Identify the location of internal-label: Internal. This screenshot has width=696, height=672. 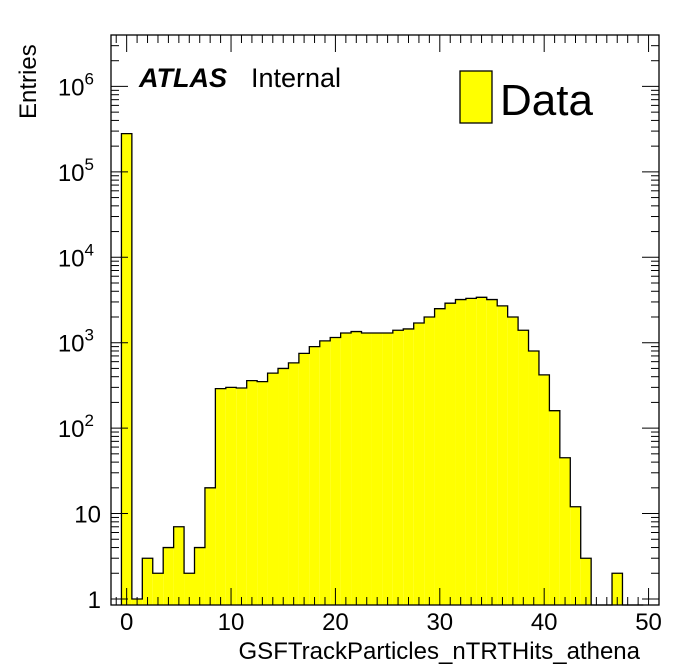
(296, 78).